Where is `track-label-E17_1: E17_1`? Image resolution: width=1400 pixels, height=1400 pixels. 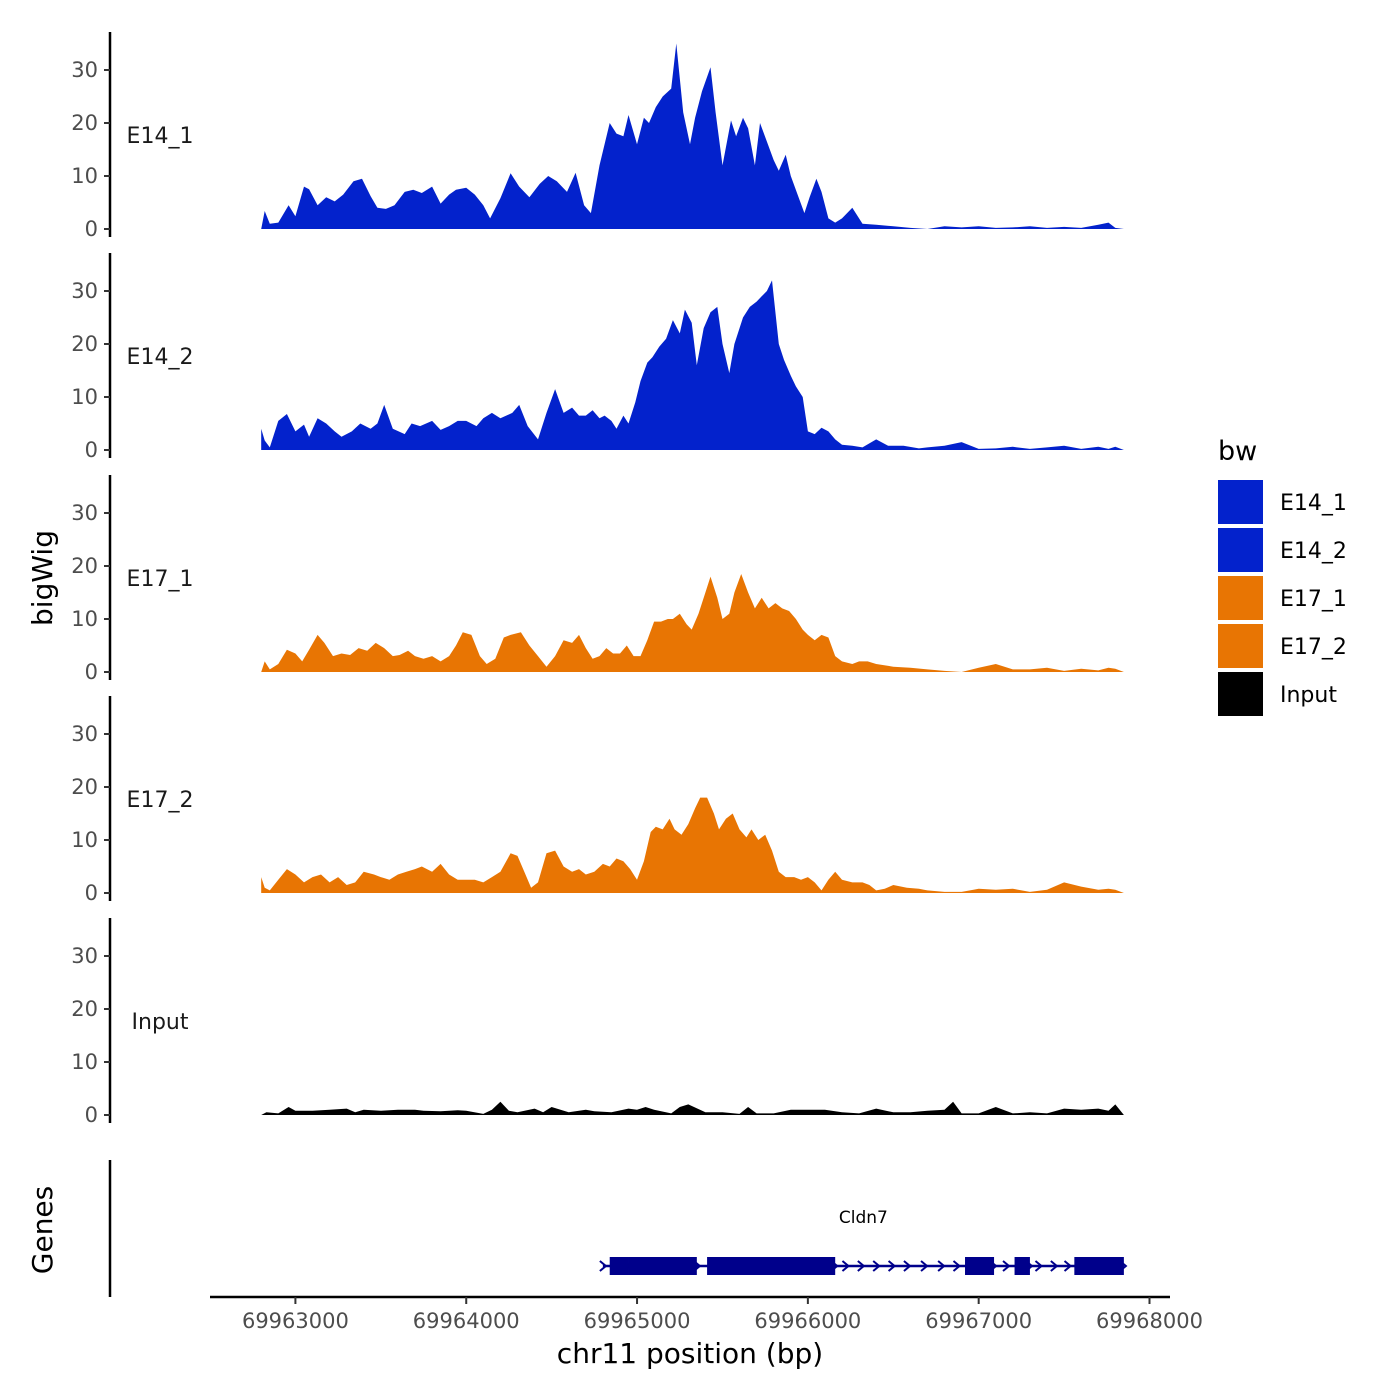
track-label-E17_1: E17_1 is located at coordinates (160, 579).